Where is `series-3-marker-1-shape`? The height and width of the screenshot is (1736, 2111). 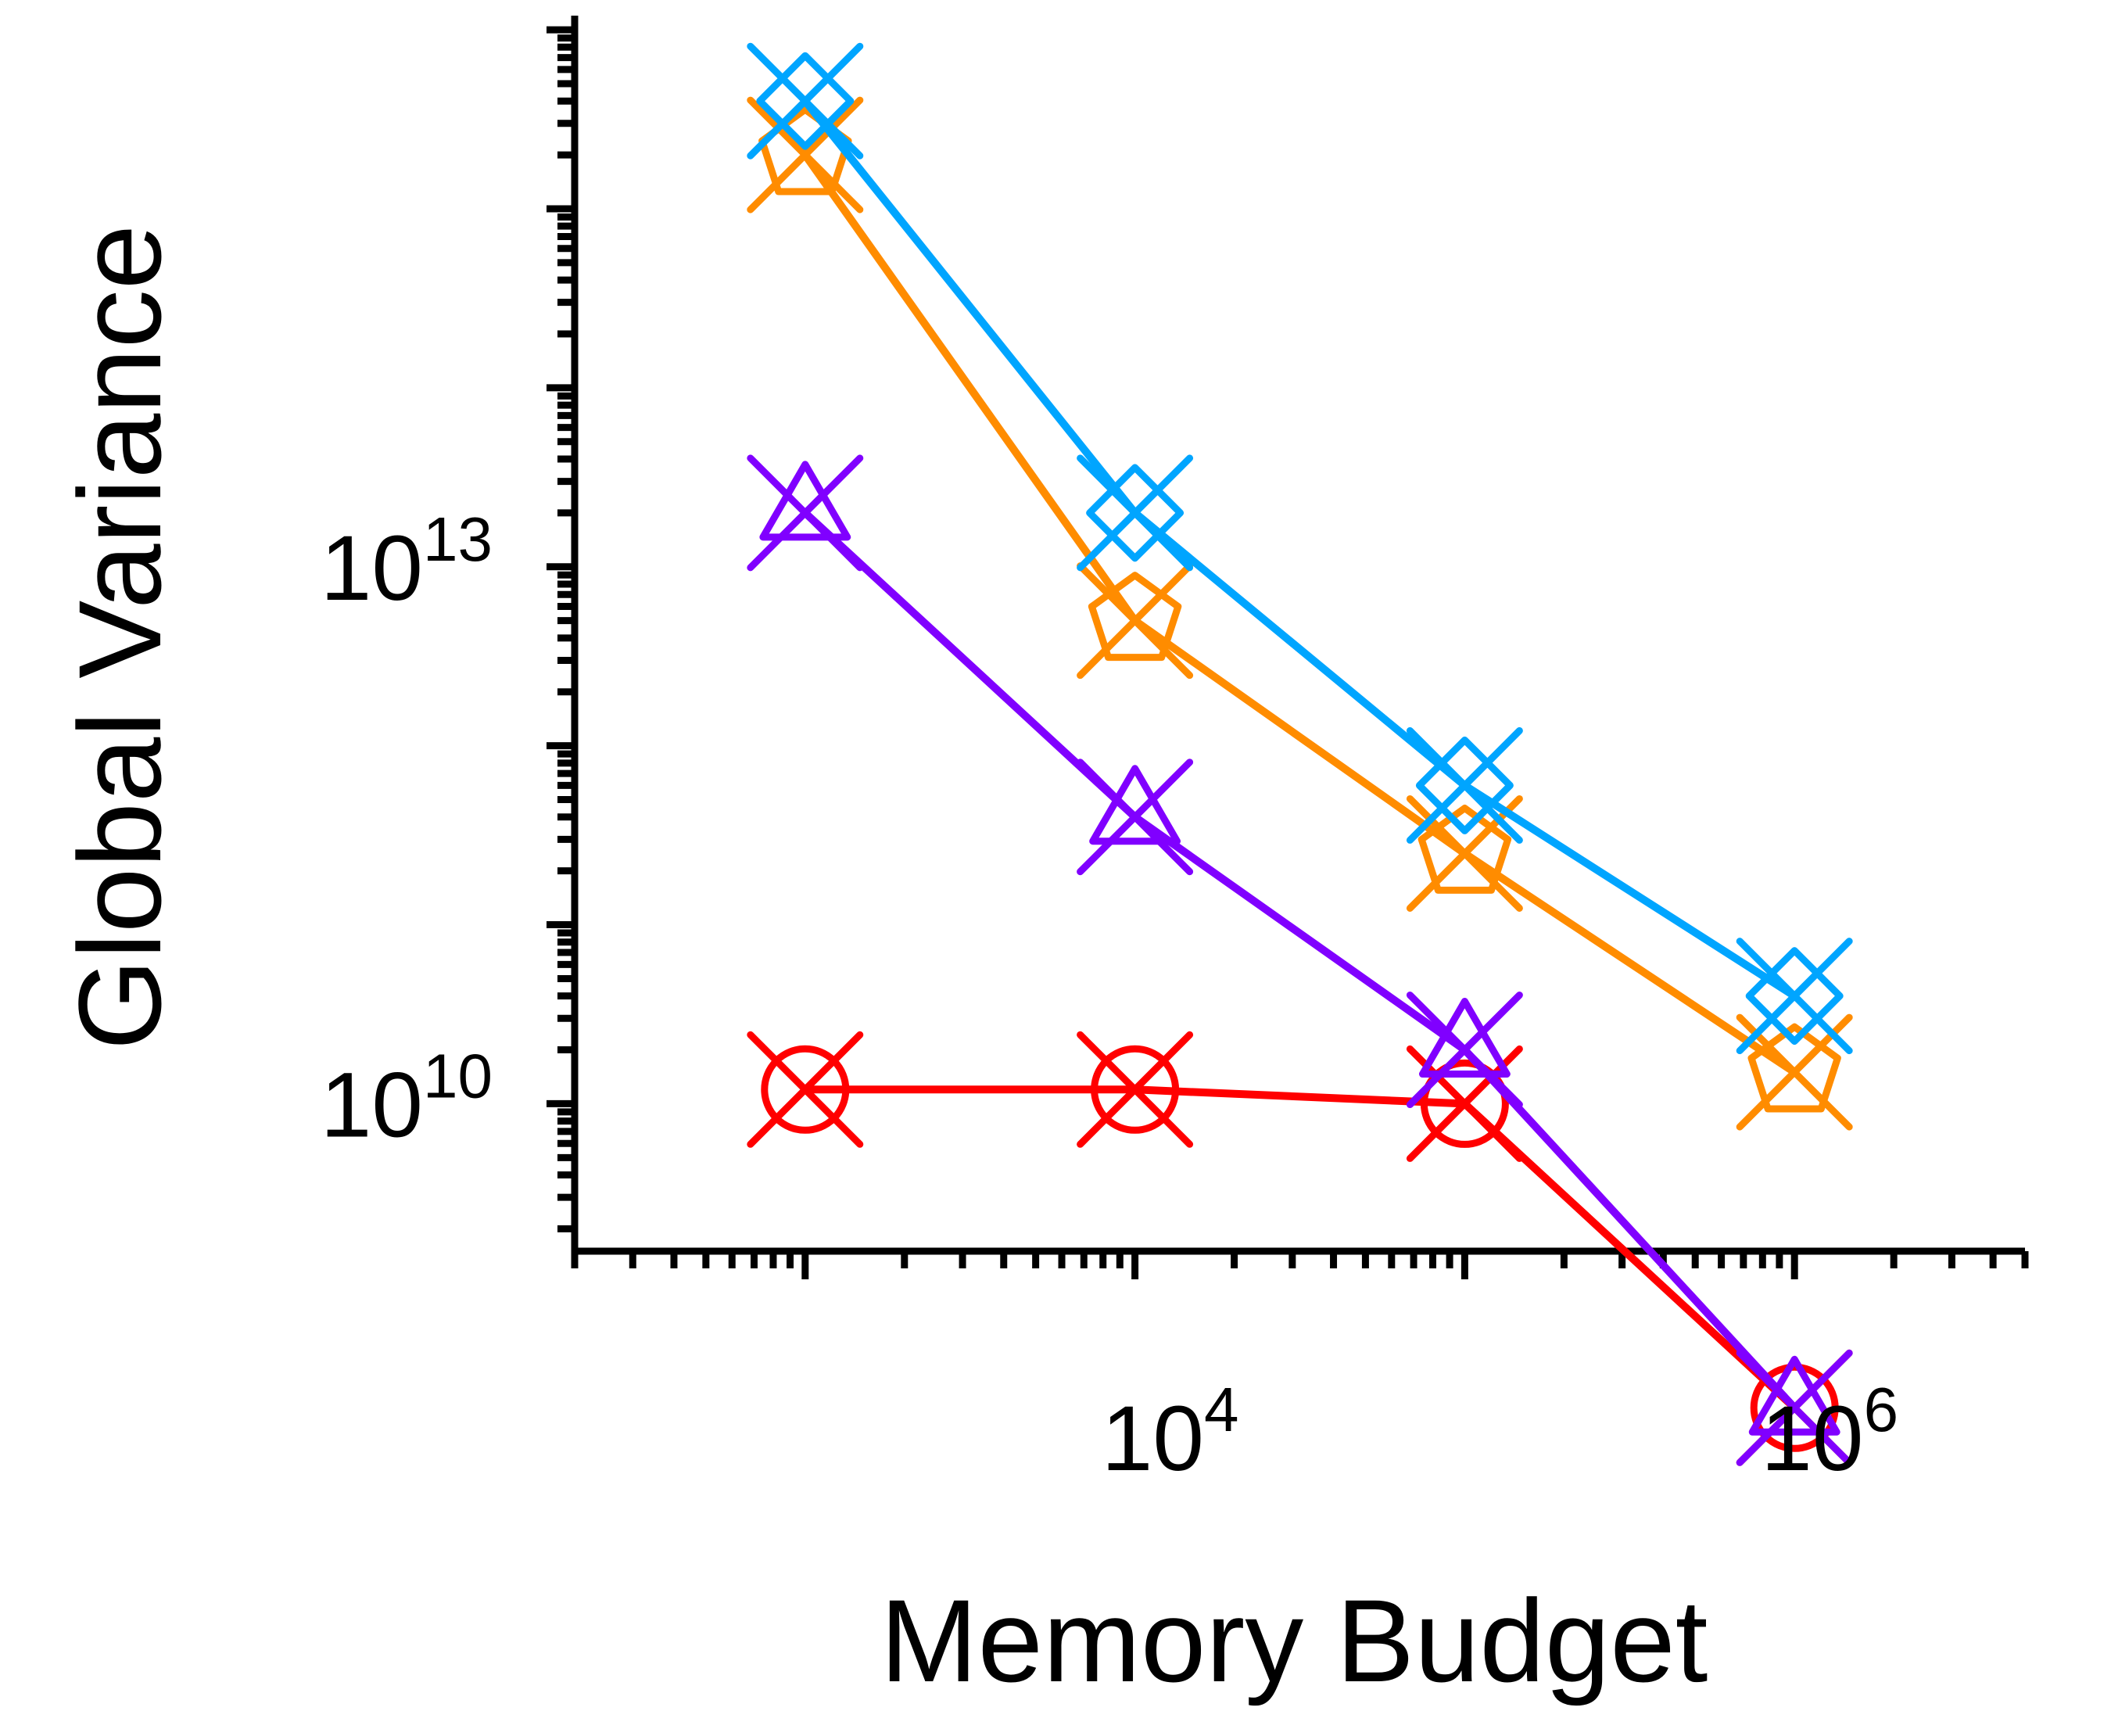
series-3-marker-1-shape is located at coordinates (1135, 1089).